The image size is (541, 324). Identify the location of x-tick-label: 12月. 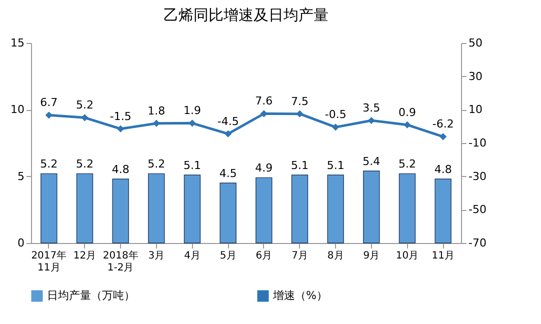
(84, 256).